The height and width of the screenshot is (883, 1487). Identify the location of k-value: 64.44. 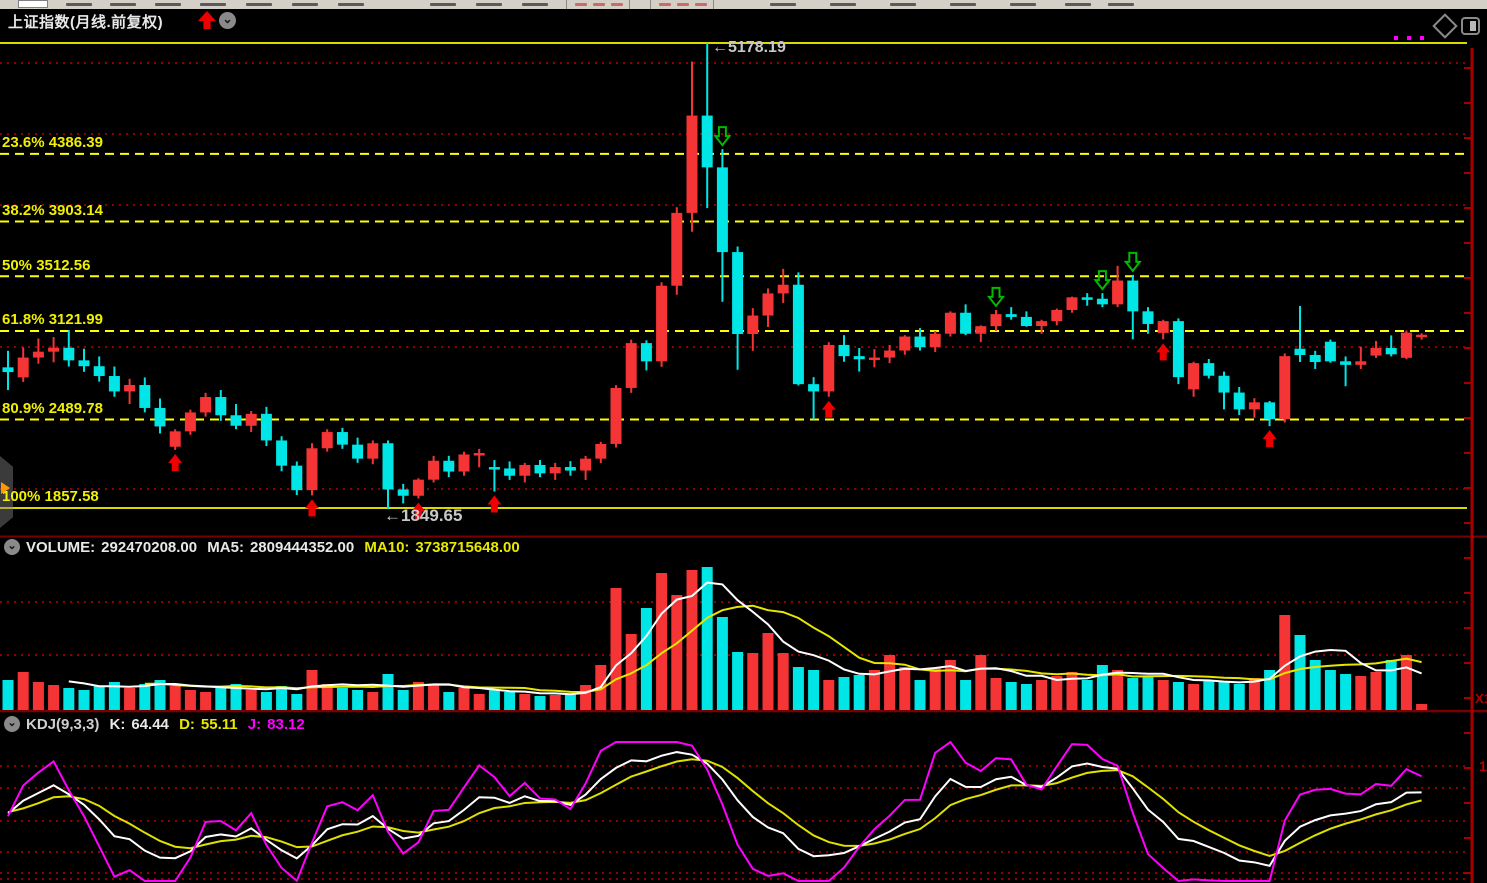
(150, 724).